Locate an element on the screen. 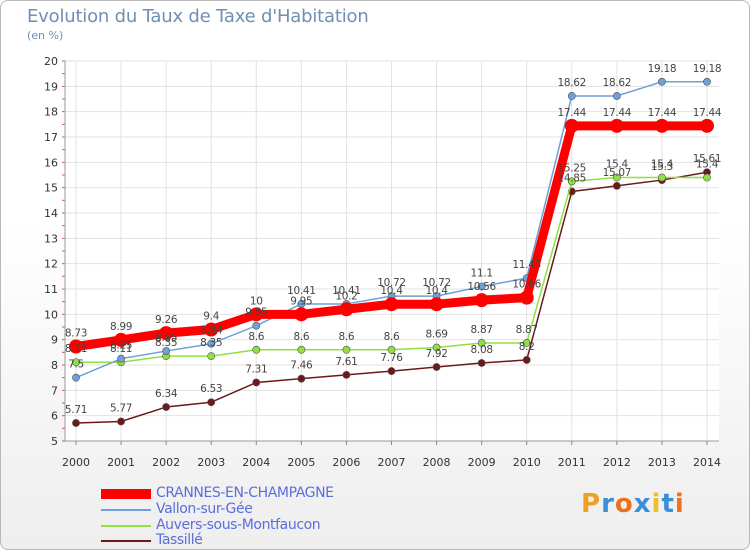  data-label-tassille: 15.61 is located at coordinates (707, 159).